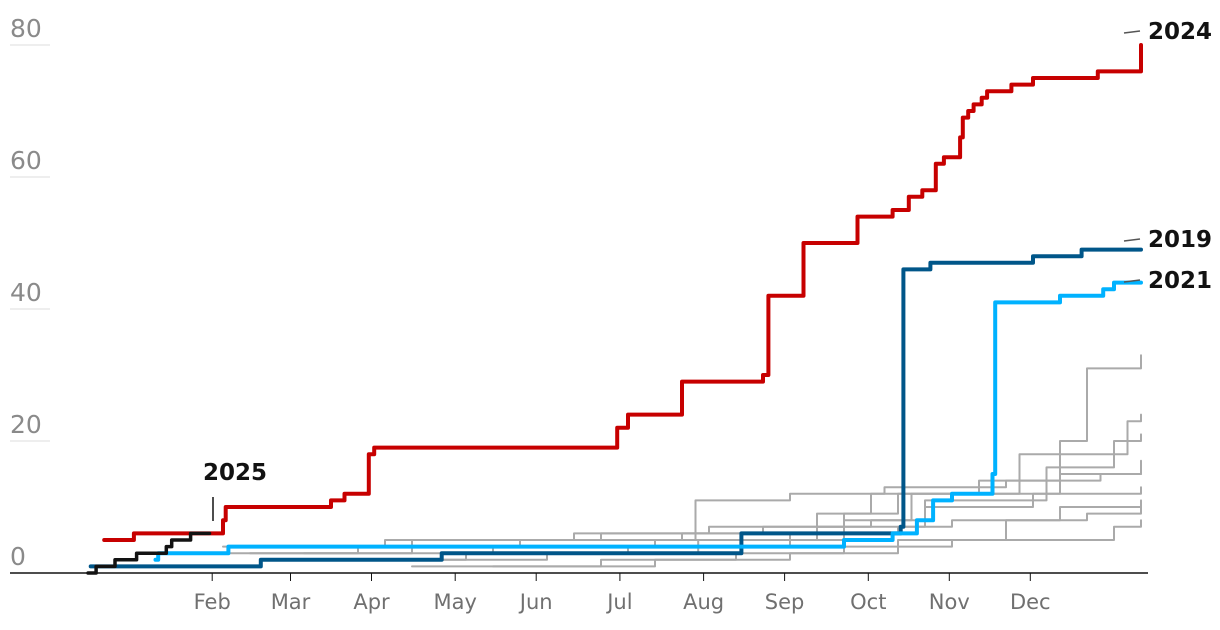 The width and height of the screenshot is (1220, 630). Describe the element at coordinates (703, 602) in the screenshot. I see `x-tick-label: Aug` at that location.